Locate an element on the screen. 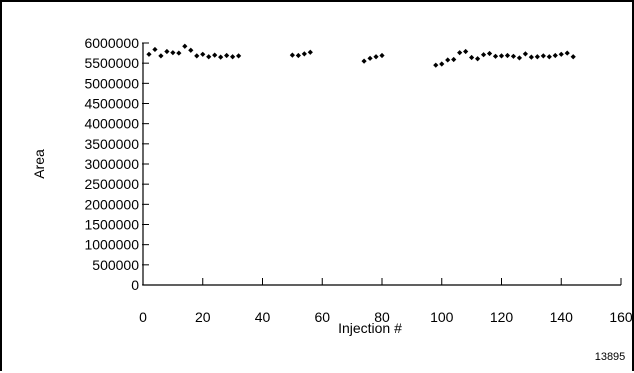  x-tick-label: 140 is located at coordinates (562, 317).